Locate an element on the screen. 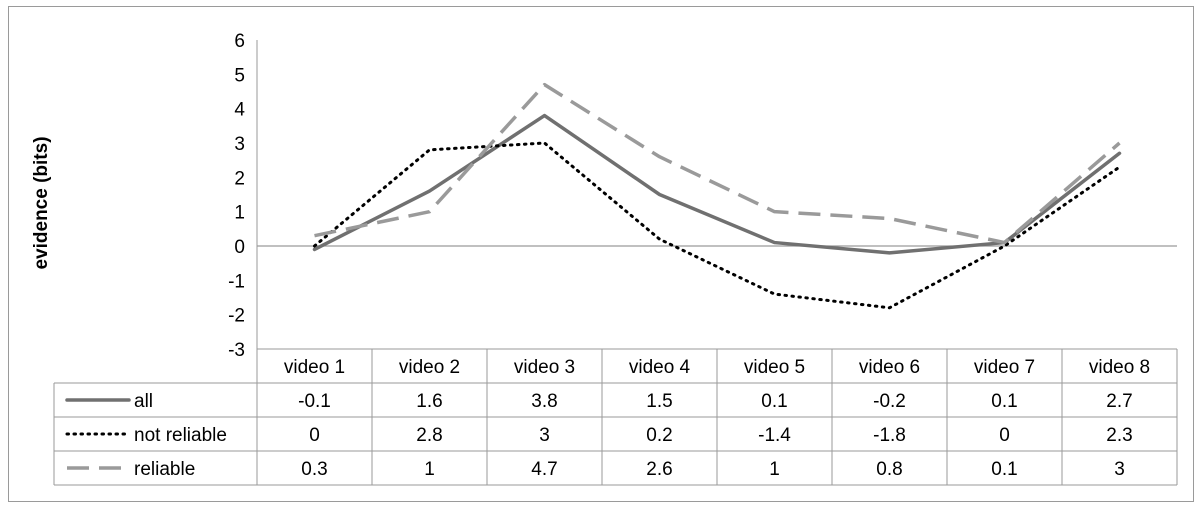 The width and height of the screenshot is (1202, 508). category-label: video 2 is located at coordinates (429, 367).